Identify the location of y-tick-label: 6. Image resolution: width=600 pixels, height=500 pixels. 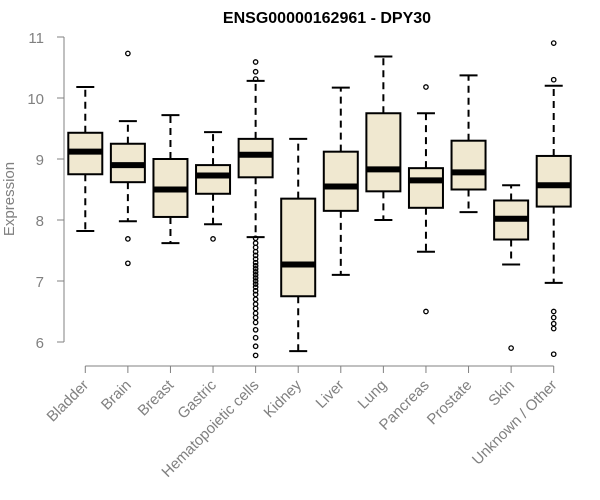
(40, 343).